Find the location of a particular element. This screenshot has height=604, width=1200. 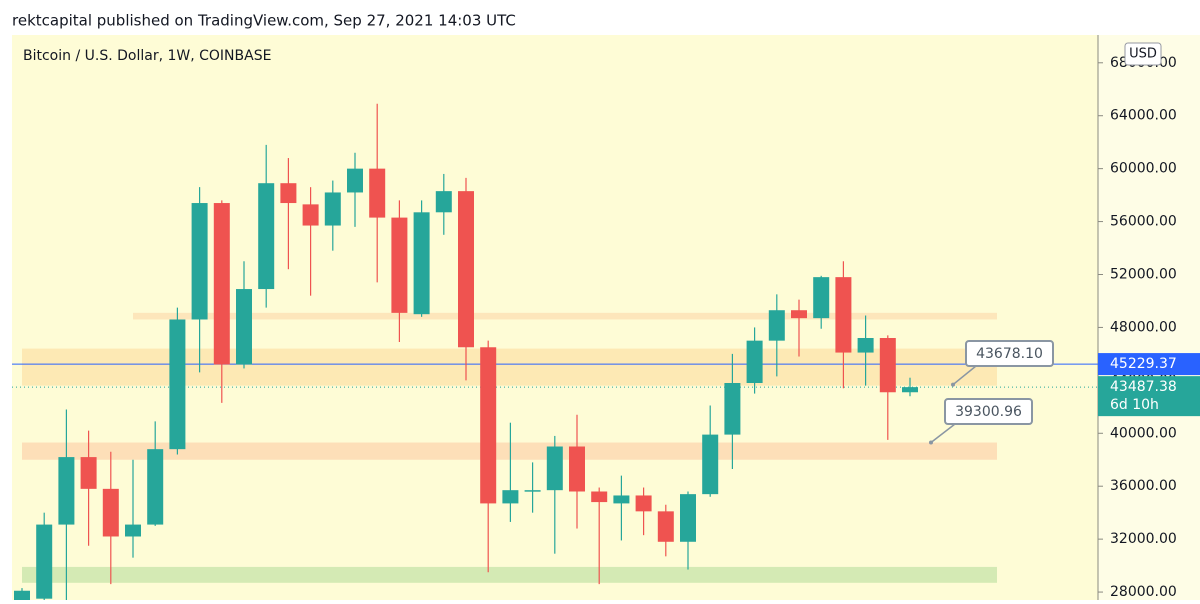

callout-label: 39300.96 is located at coordinates (988, 412).